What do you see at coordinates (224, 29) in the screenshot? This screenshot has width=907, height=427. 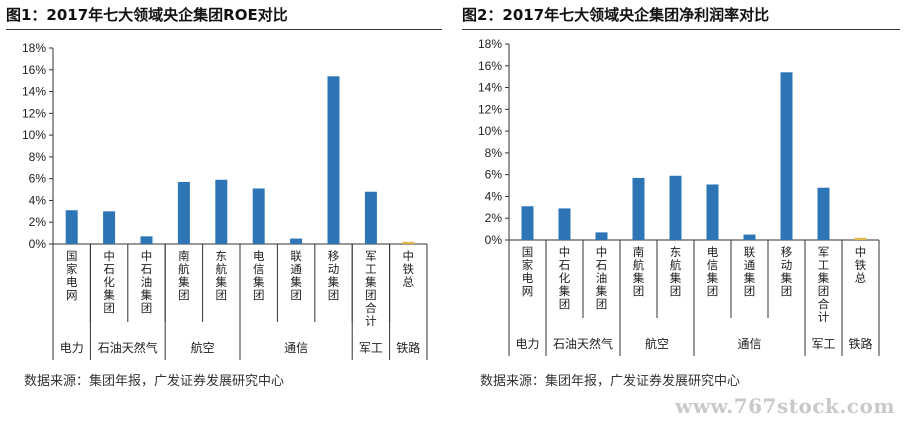 I see `chart1-title-rule` at bounding box center [224, 29].